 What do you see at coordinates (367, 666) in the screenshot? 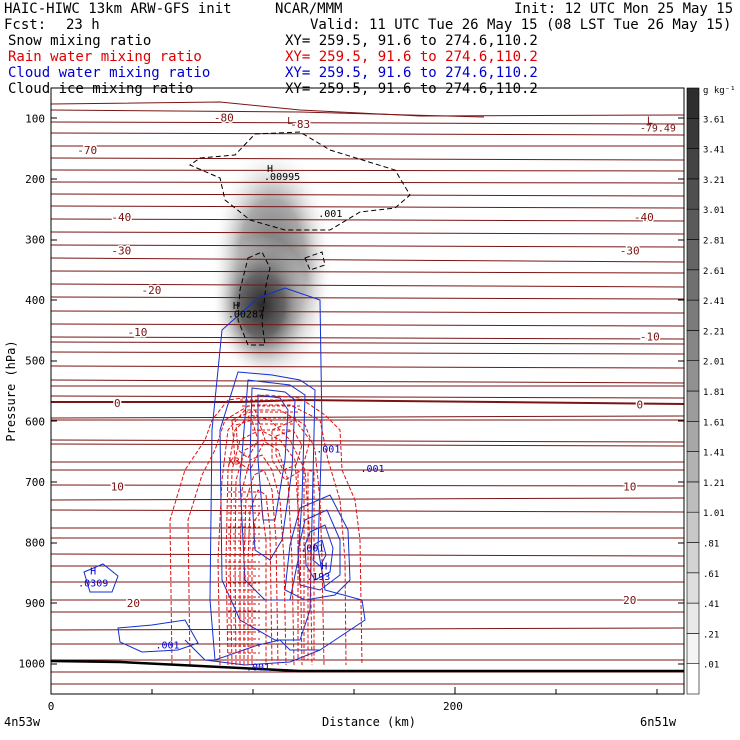
I see `ground-surface` at bounding box center [367, 666].